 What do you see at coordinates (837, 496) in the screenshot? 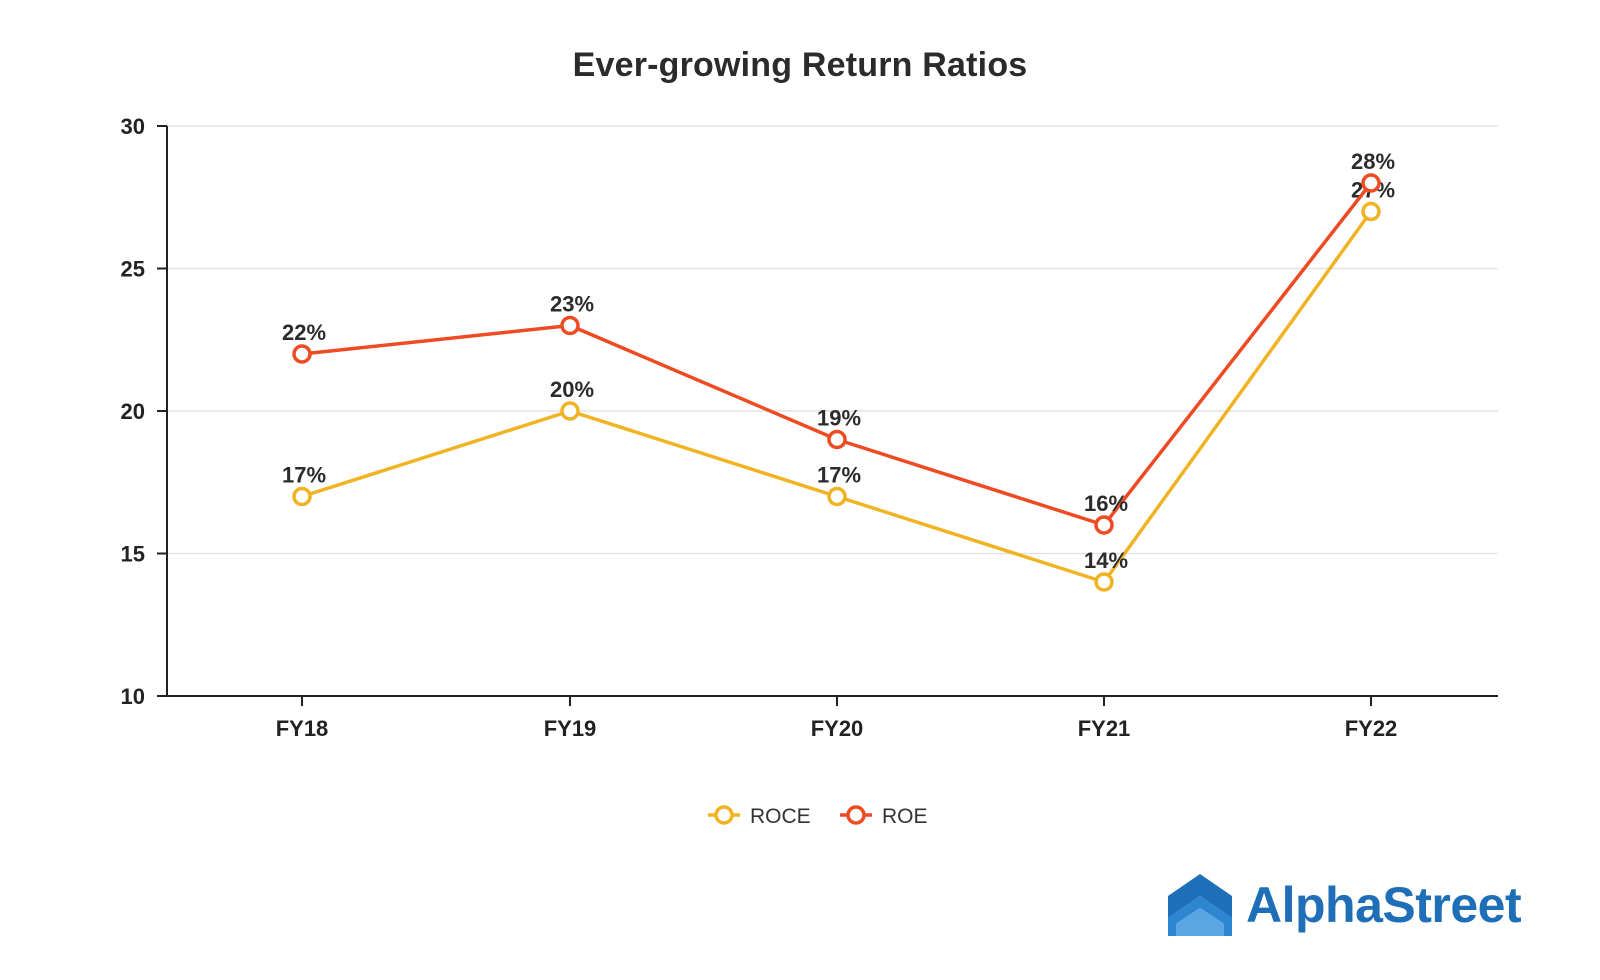
I see `data-point-roce-FY20` at bounding box center [837, 496].